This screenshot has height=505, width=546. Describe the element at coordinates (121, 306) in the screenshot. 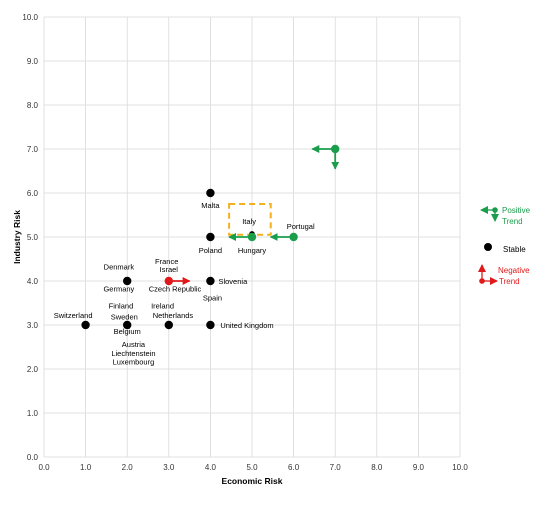

I see `finland-label: Finland` at that location.